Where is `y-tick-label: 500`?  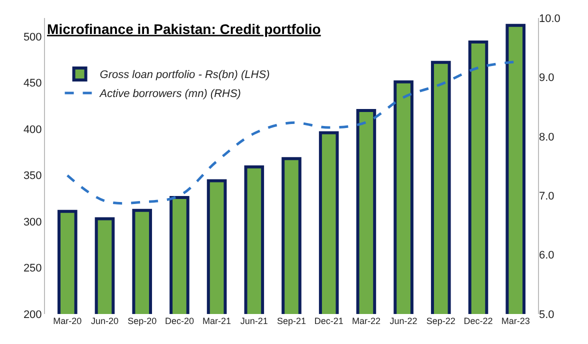 y-tick-label: 500 is located at coordinates (32, 37).